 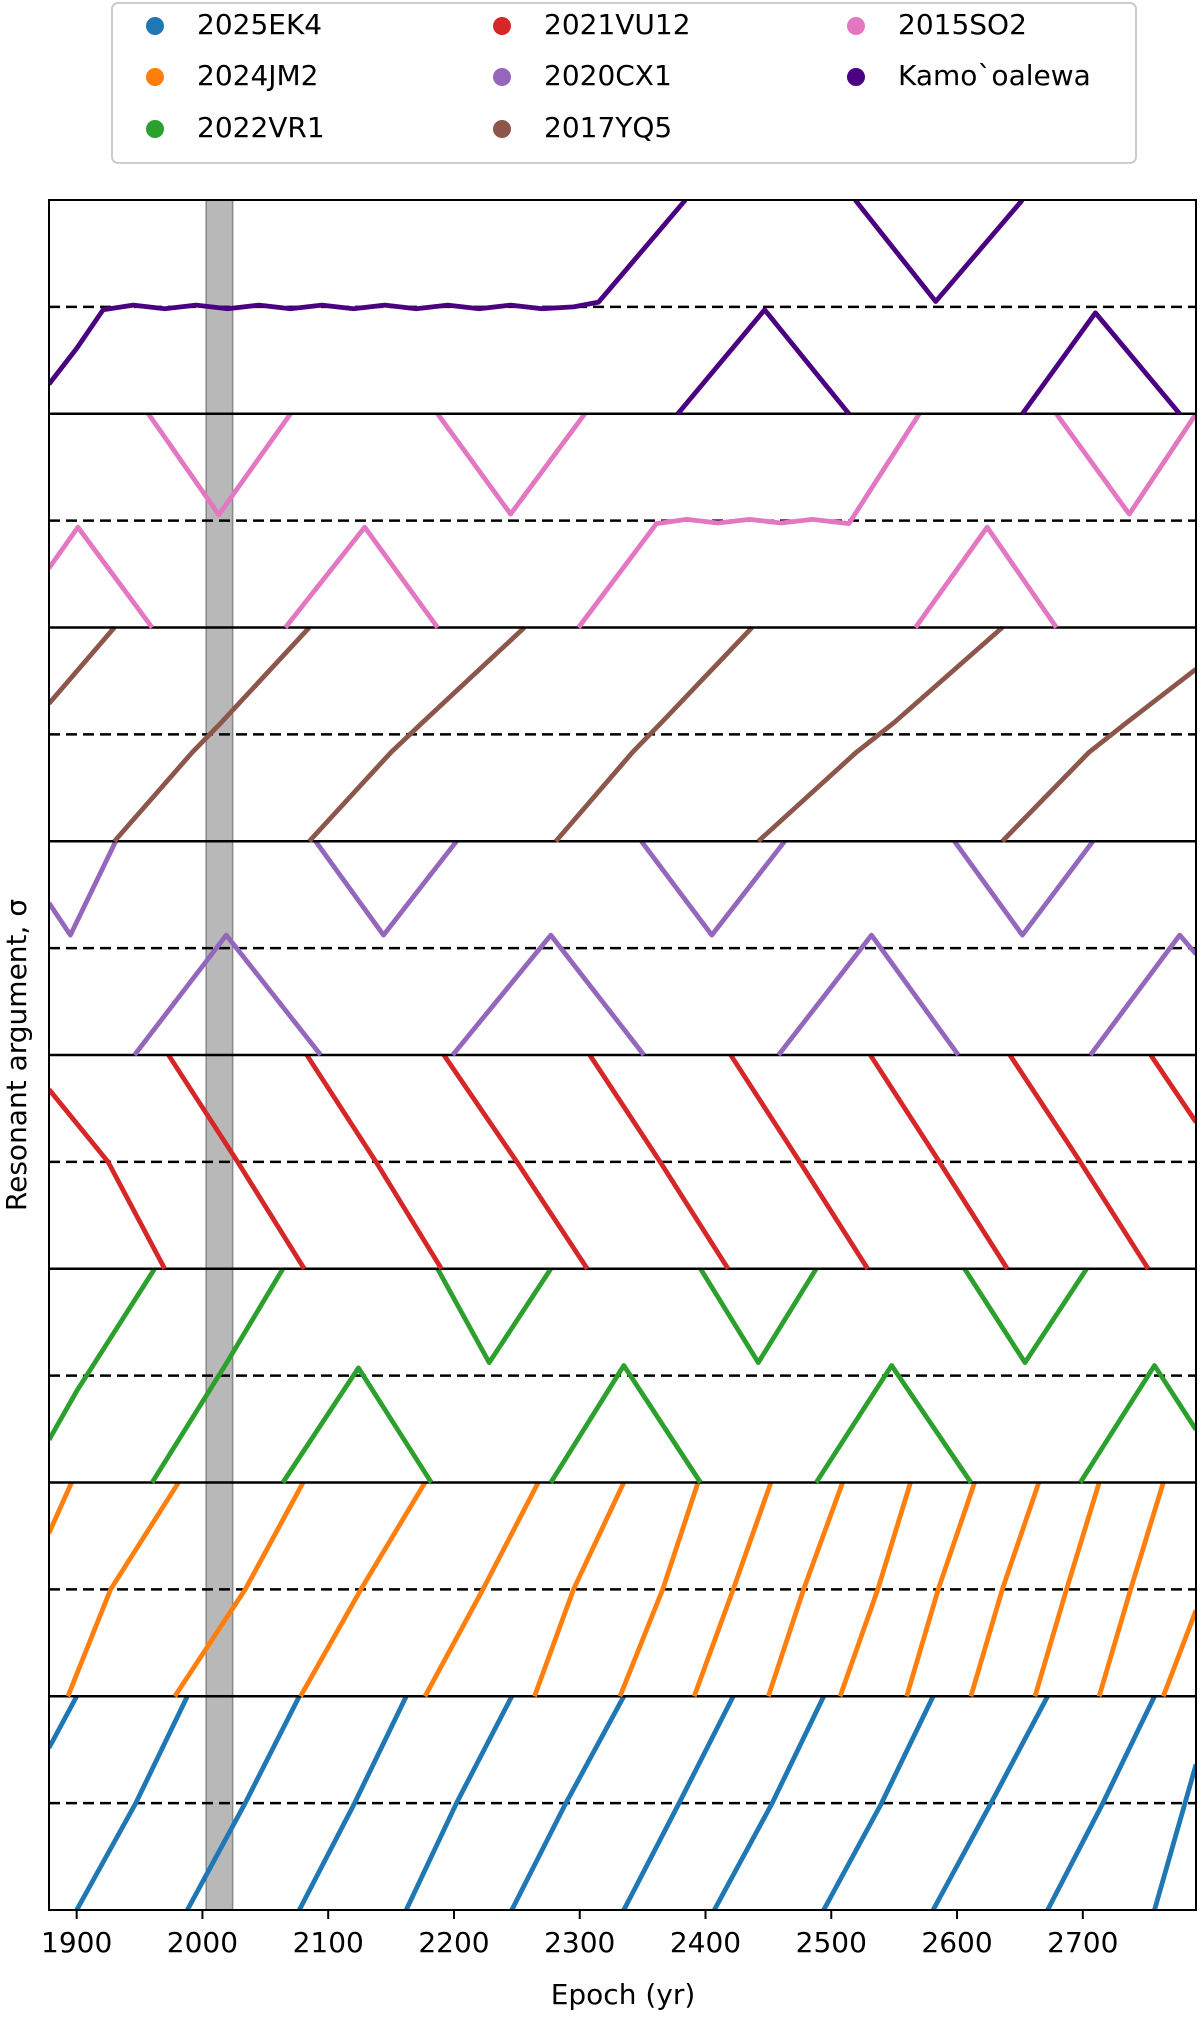 I want to click on legend-box, so click(x=624, y=83).